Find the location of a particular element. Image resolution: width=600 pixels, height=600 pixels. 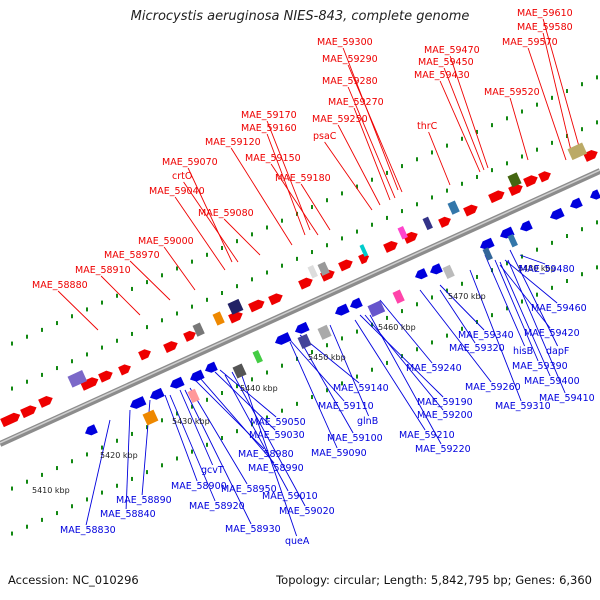

gene-label-forward: thrC is located at coordinates (427, 126).